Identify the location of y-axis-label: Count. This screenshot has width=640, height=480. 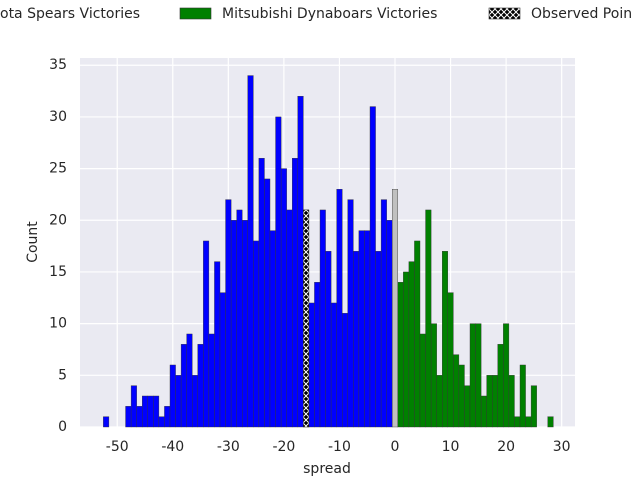
(33, 242).